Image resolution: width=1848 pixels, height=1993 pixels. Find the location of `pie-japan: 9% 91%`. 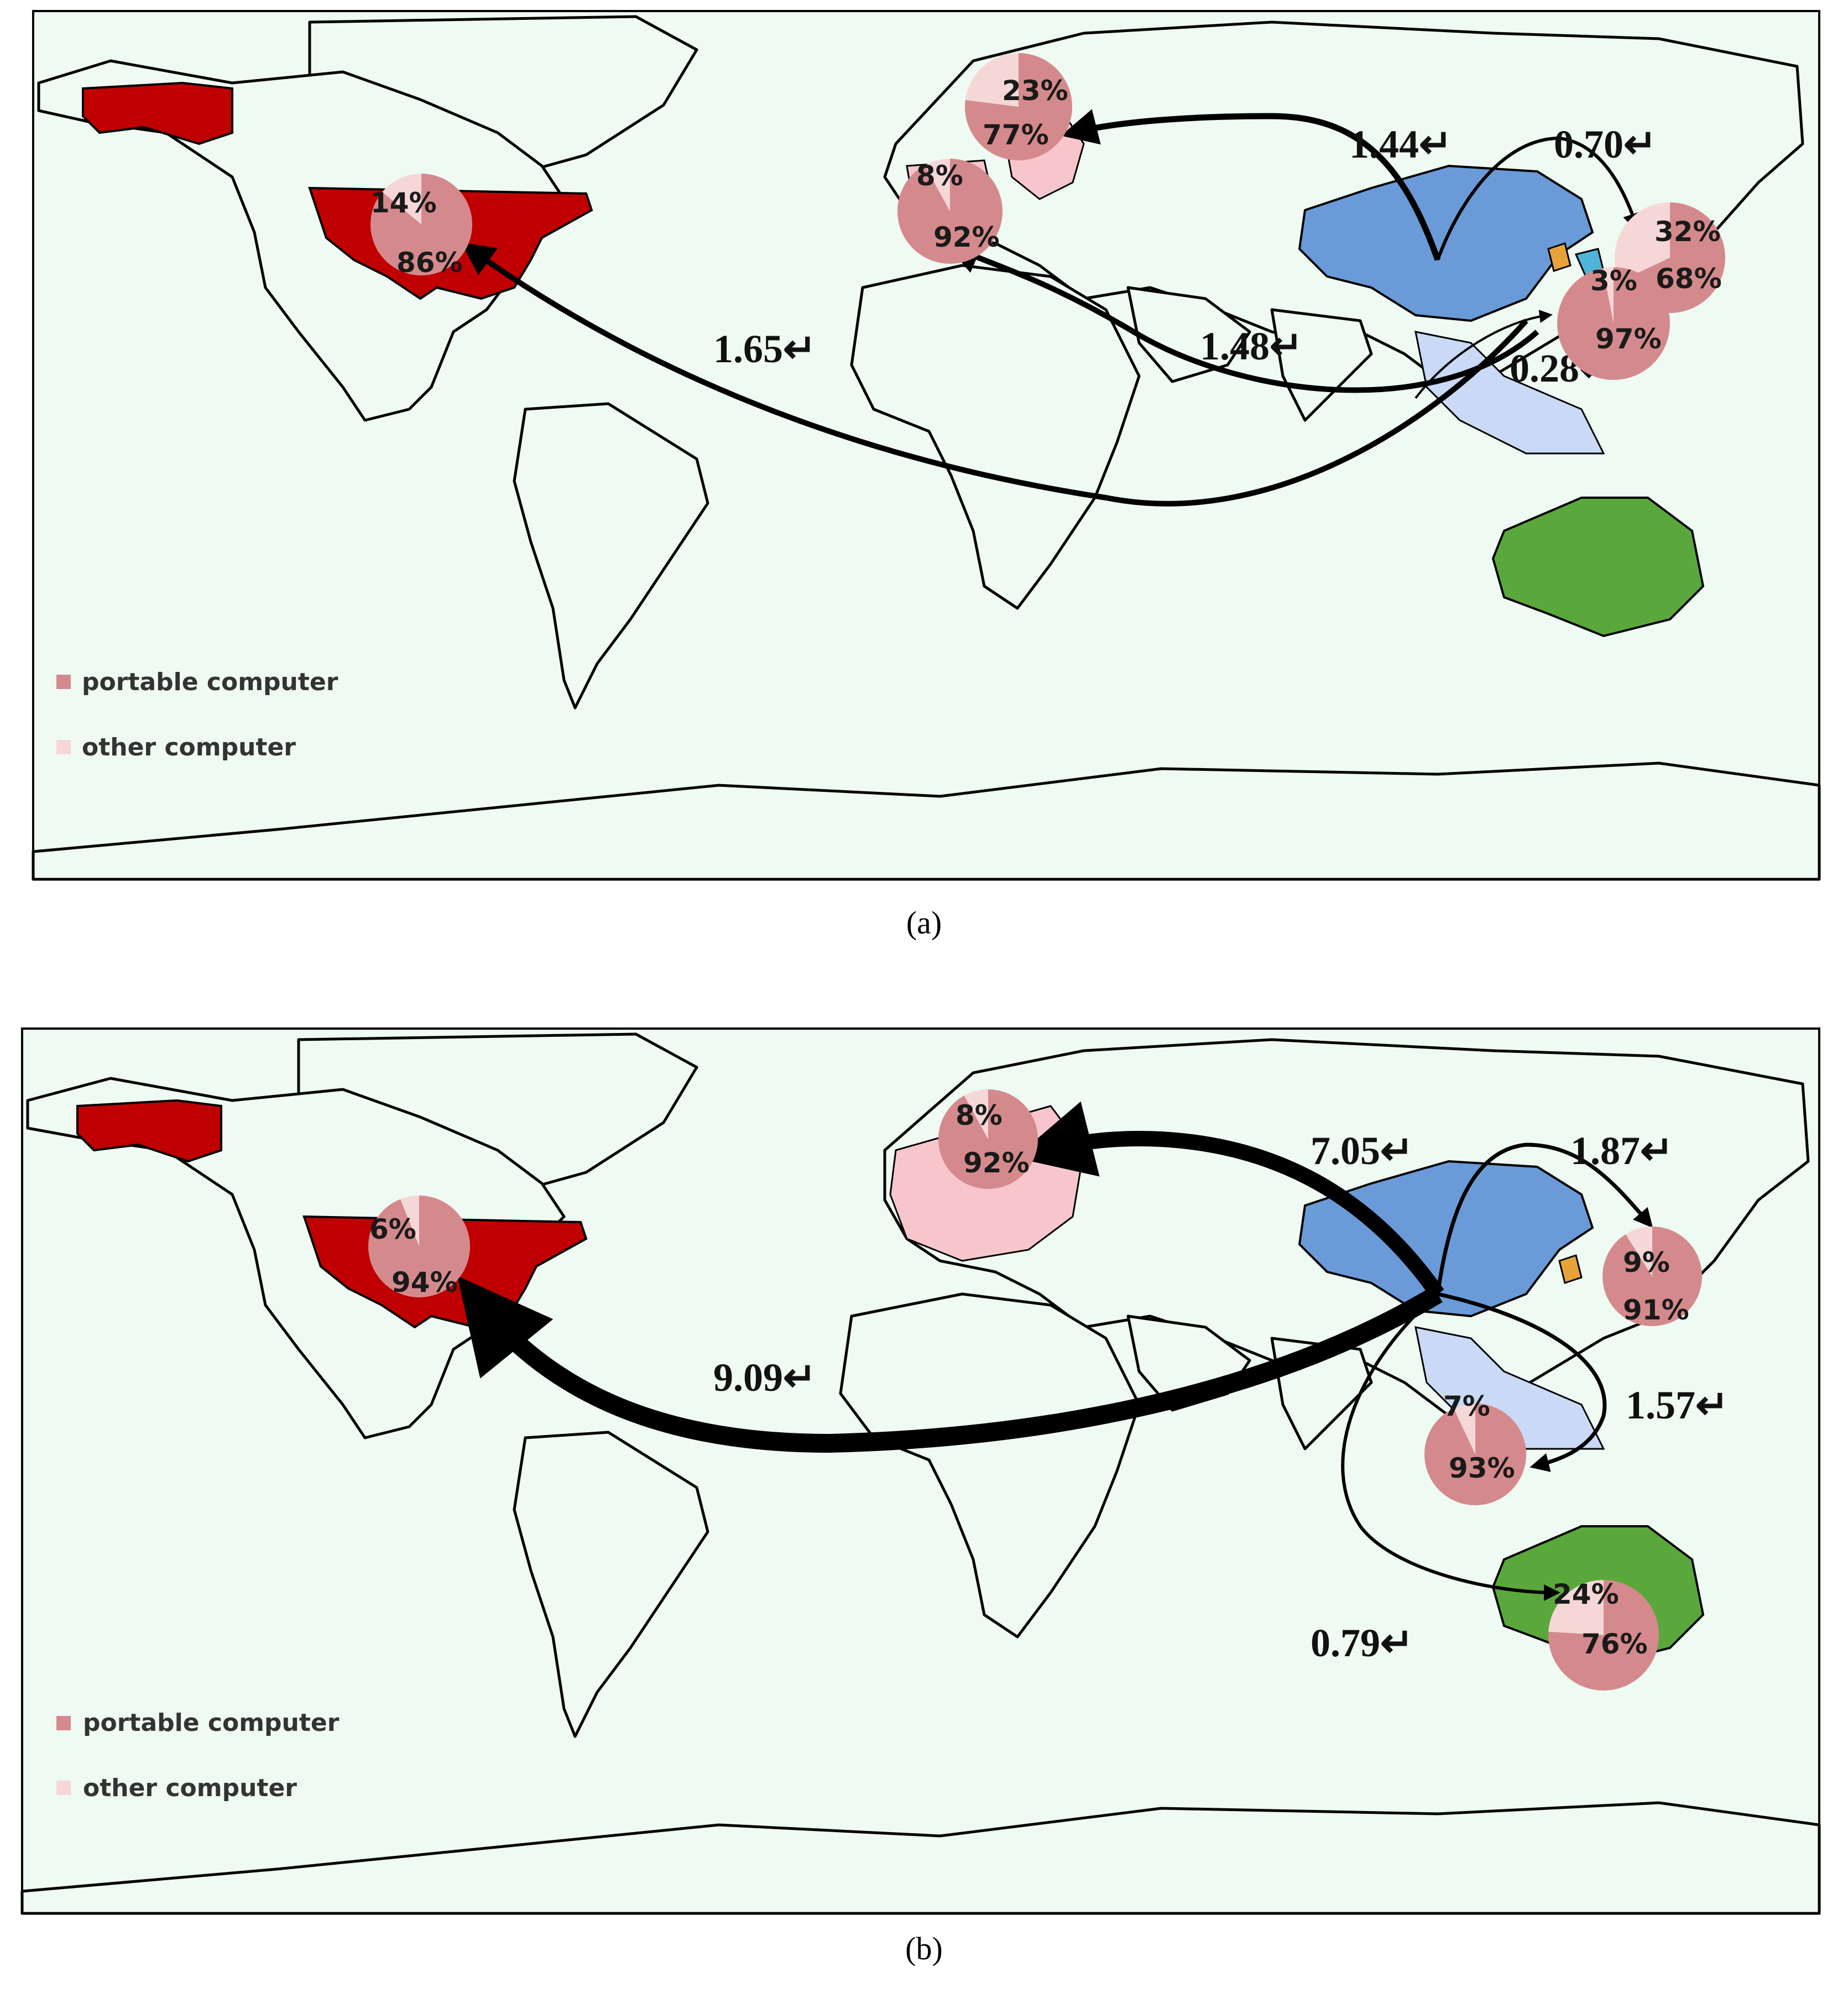

pie-japan: 9% 91% is located at coordinates (1652, 1276).